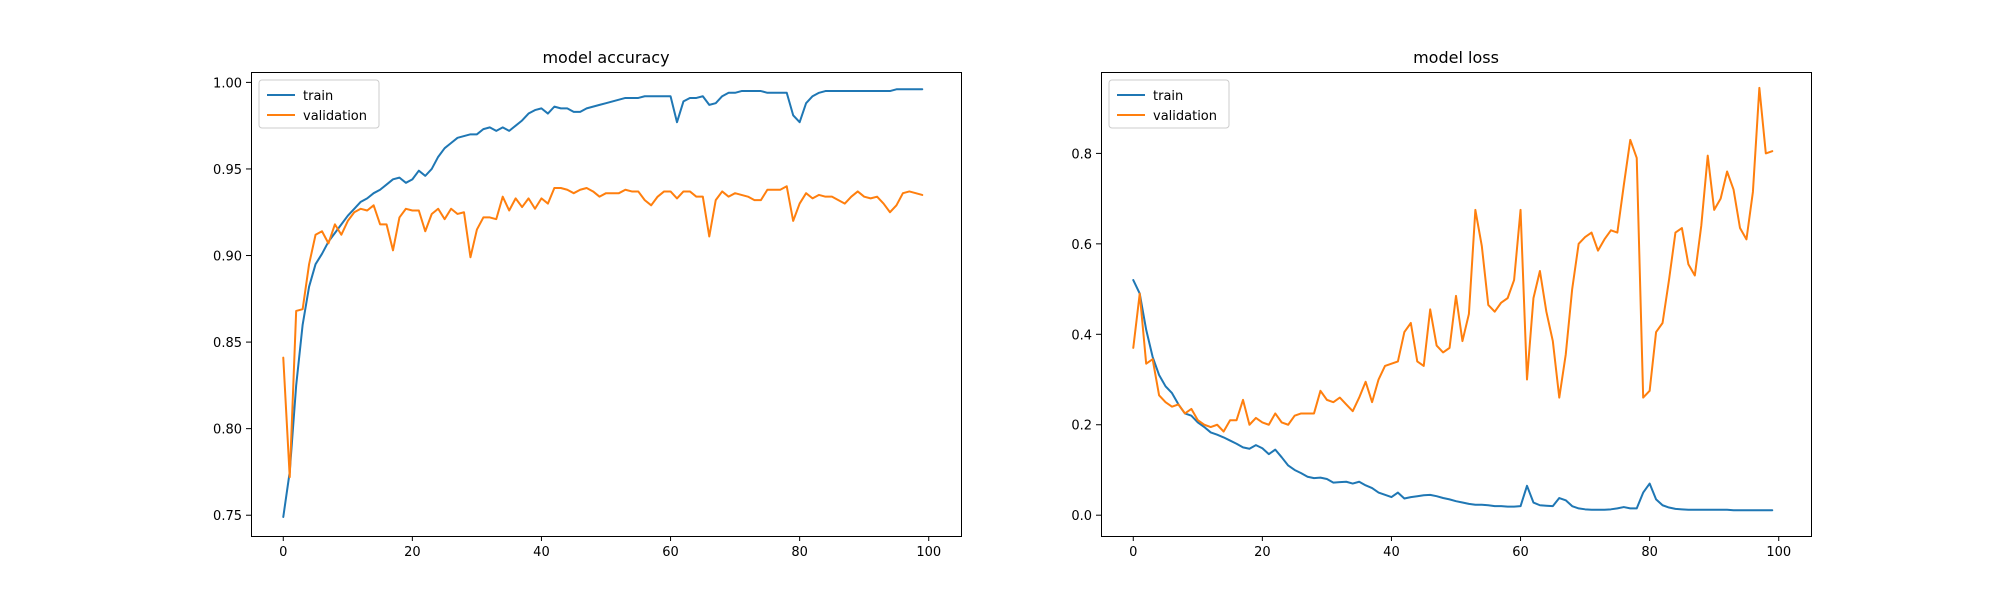  What do you see at coordinates (1456, 57) in the screenshot?
I see `chart-title: model loss` at bounding box center [1456, 57].